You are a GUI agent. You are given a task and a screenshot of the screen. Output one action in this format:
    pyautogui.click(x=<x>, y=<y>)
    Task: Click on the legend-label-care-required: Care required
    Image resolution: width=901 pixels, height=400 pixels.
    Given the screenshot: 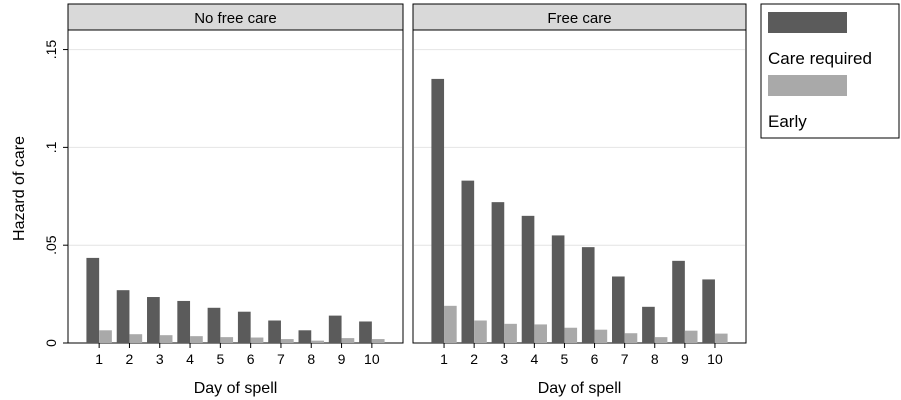 What is the action you would take?
    pyautogui.click(x=820, y=58)
    